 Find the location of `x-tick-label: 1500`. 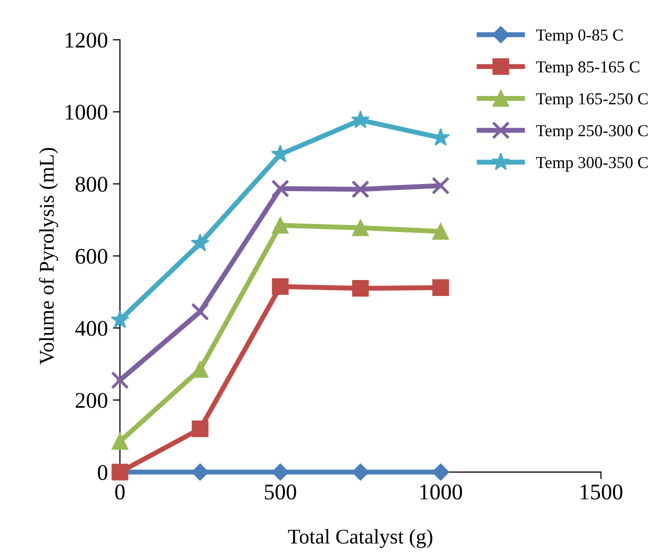

x-tick-label: 1500 is located at coordinates (601, 492).